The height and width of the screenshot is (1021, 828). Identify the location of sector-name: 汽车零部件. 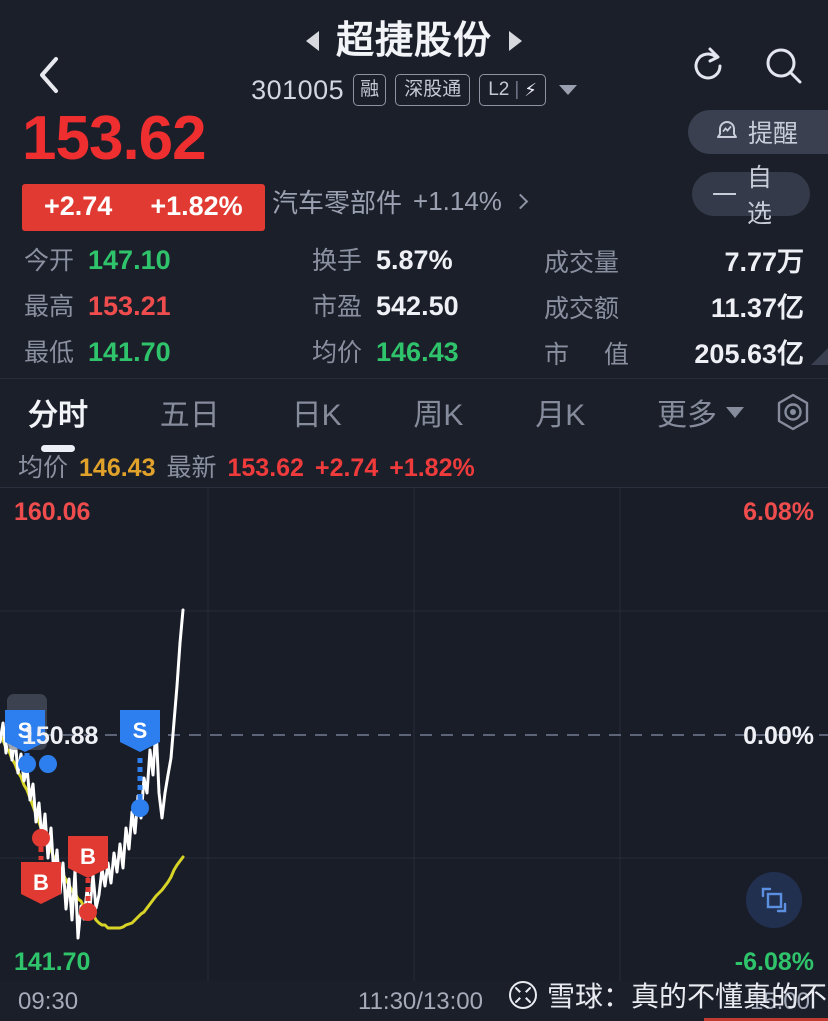
(337, 203).